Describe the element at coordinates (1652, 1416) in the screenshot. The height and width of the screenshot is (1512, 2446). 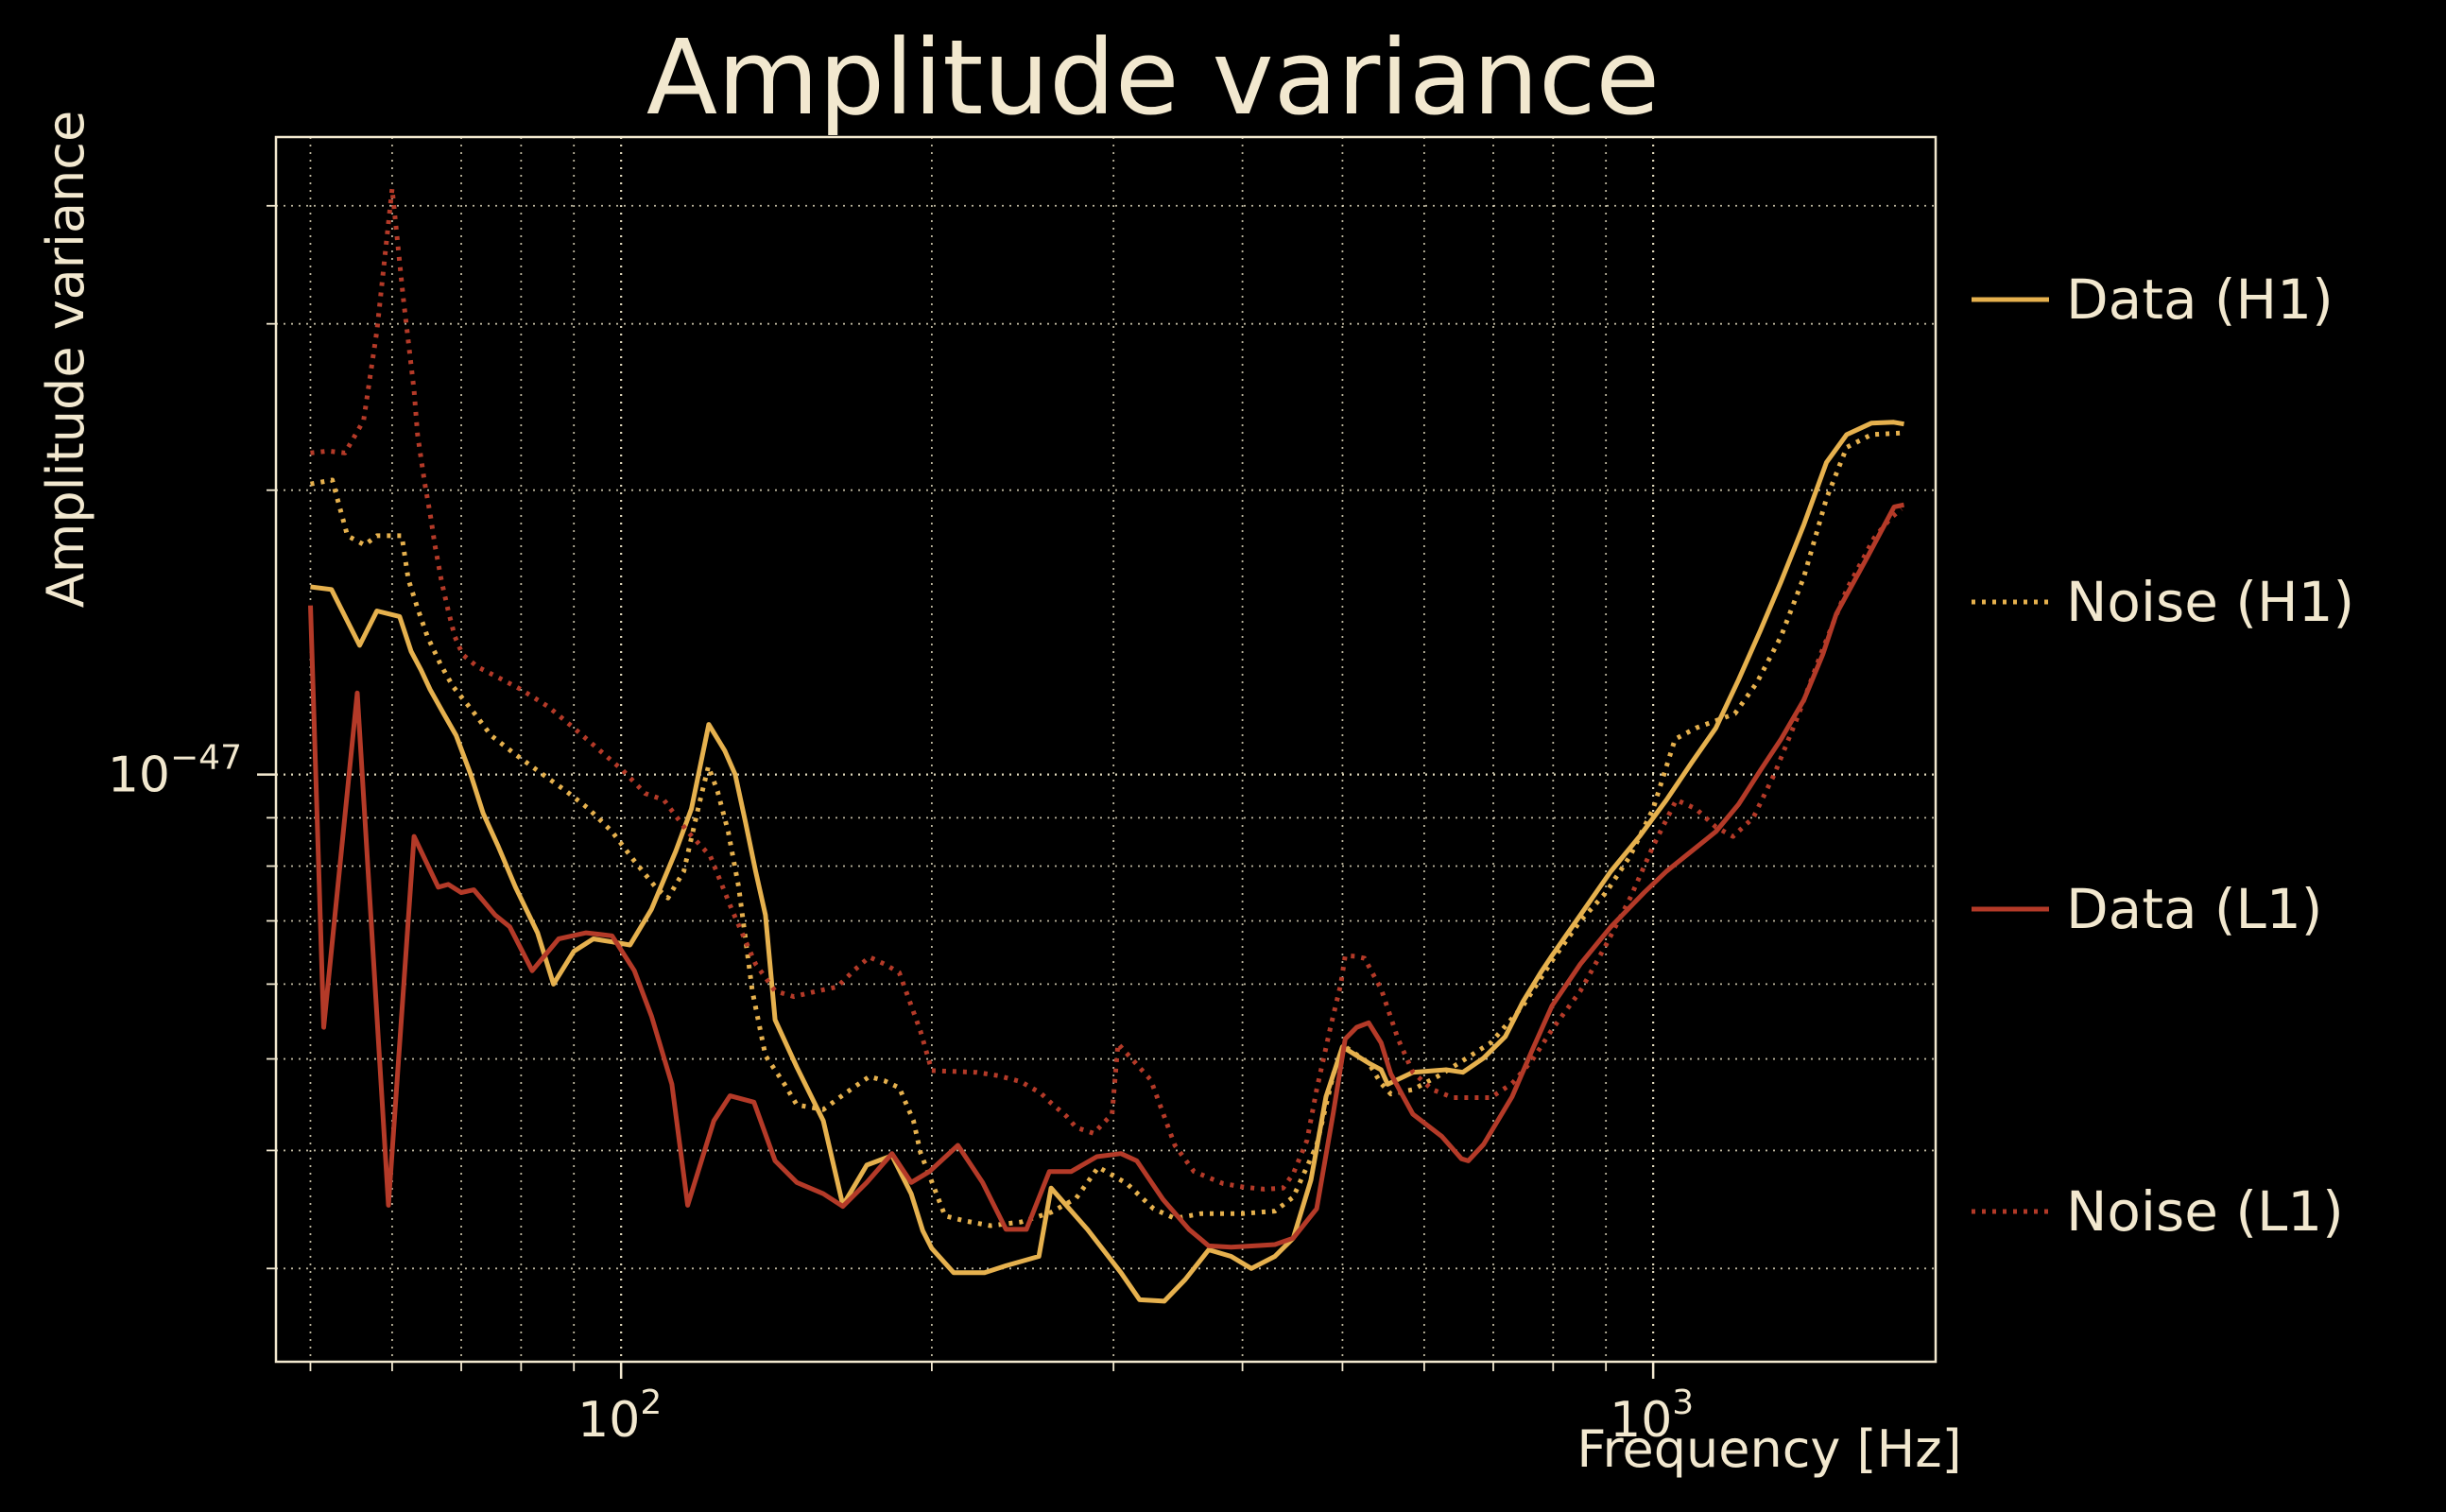
I see `x-tick-label: 10³` at that location.